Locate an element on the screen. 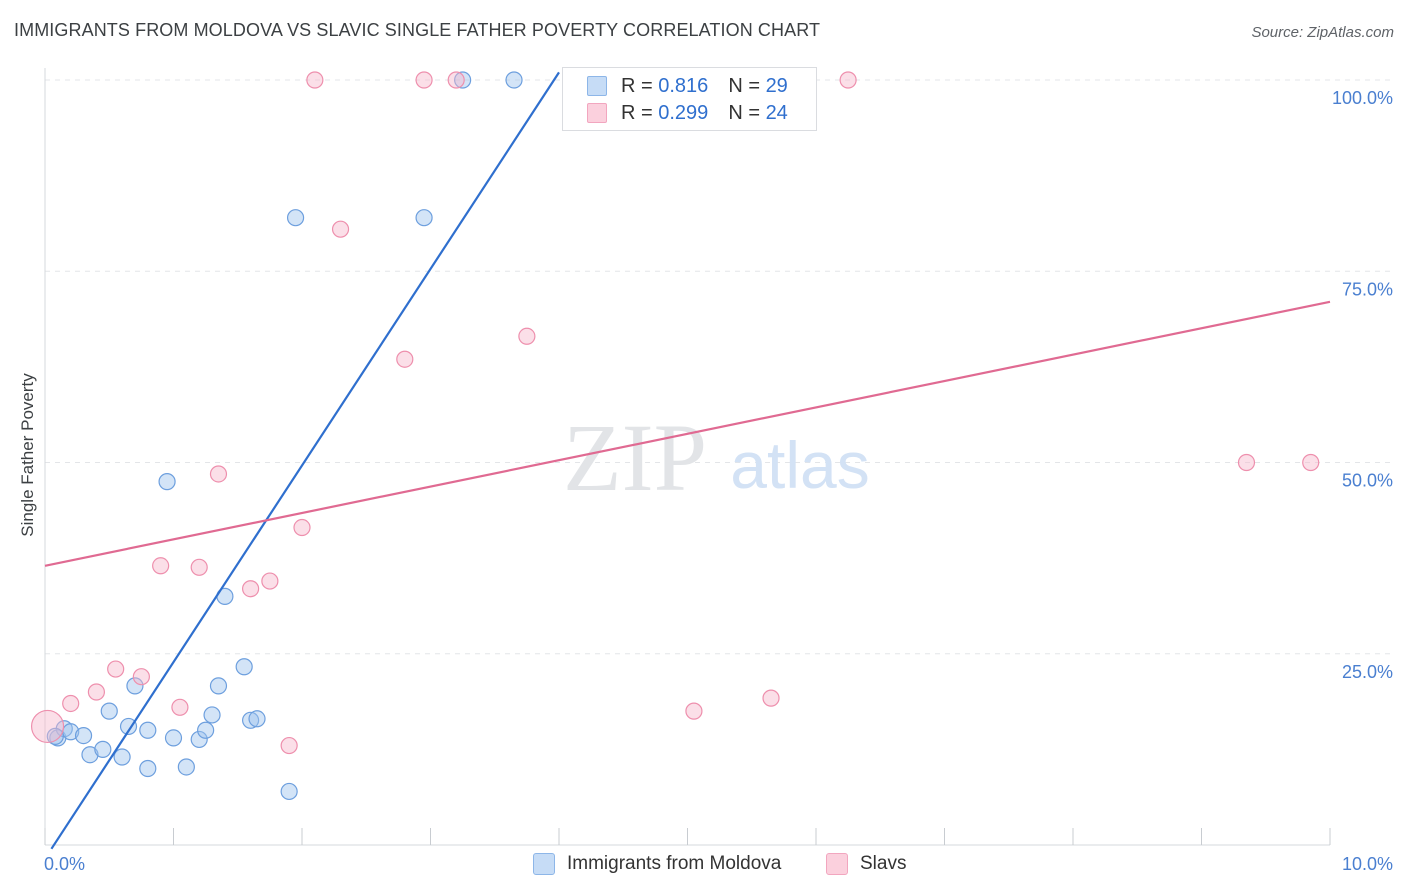 The width and height of the screenshot is (1406, 892). series-label-moldova: Immigrants from Moldova is located at coordinates (674, 863).